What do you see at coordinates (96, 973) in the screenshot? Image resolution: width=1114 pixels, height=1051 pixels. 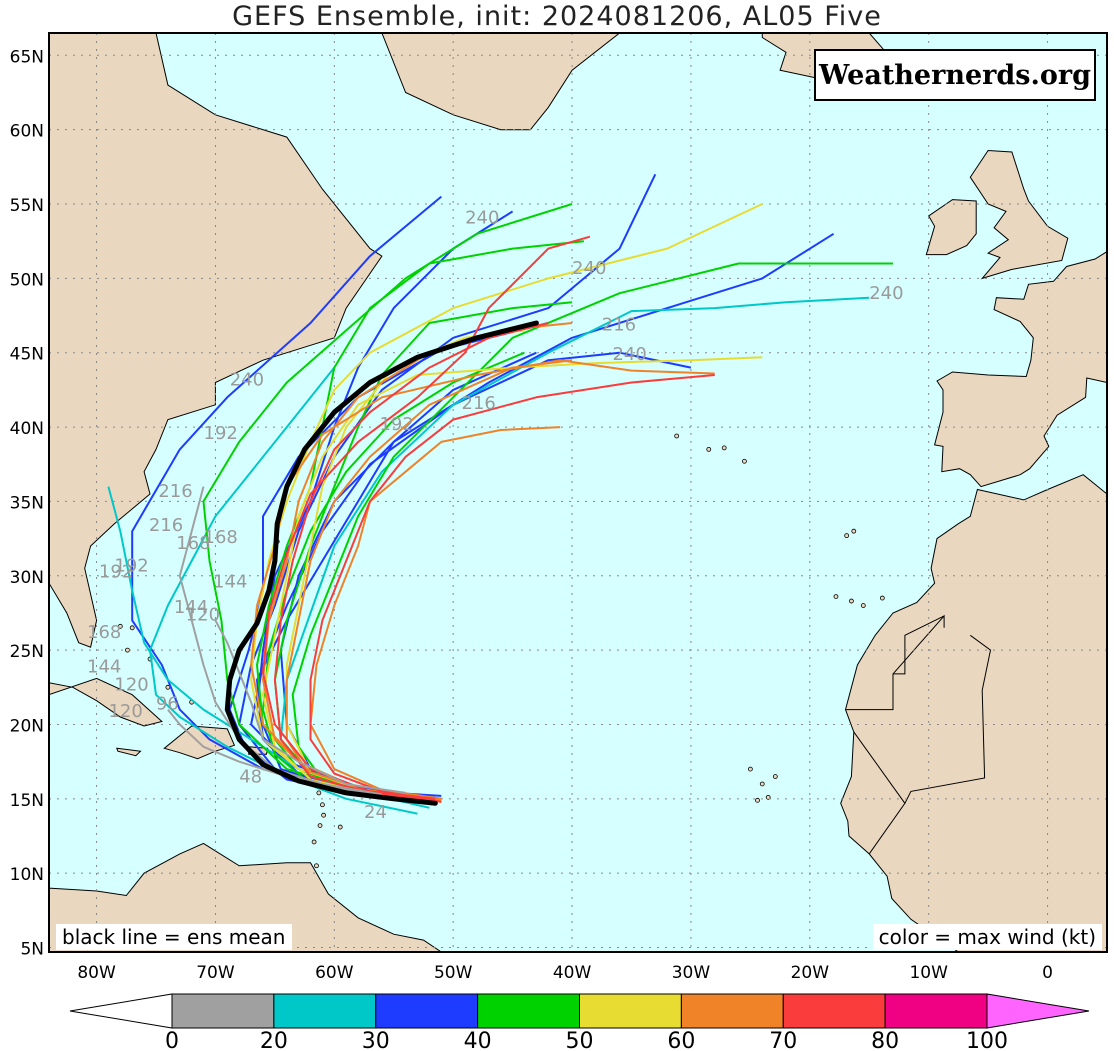 I see `longitude-label: 80W` at bounding box center [96, 973].